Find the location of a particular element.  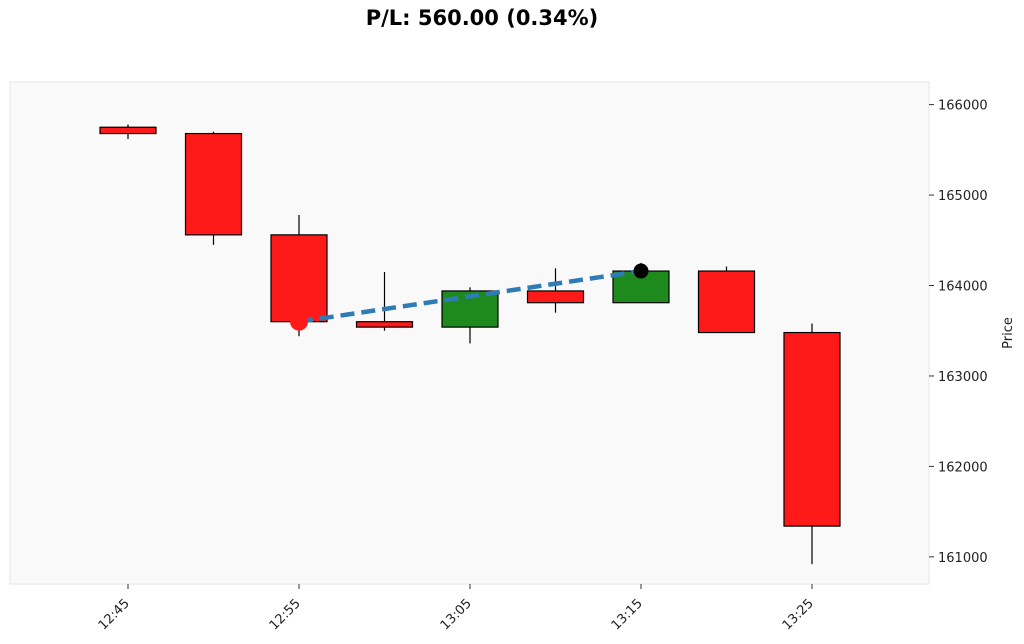

trade-line is located at coordinates (470, 296).